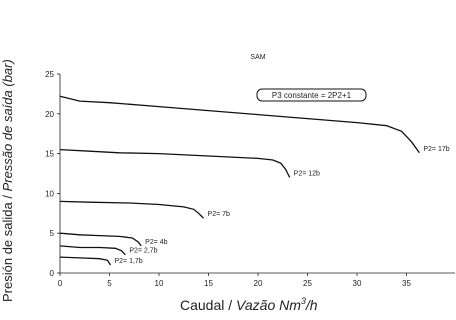 The image size is (456, 320). I want to click on chart-title: SAM, so click(257, 57).